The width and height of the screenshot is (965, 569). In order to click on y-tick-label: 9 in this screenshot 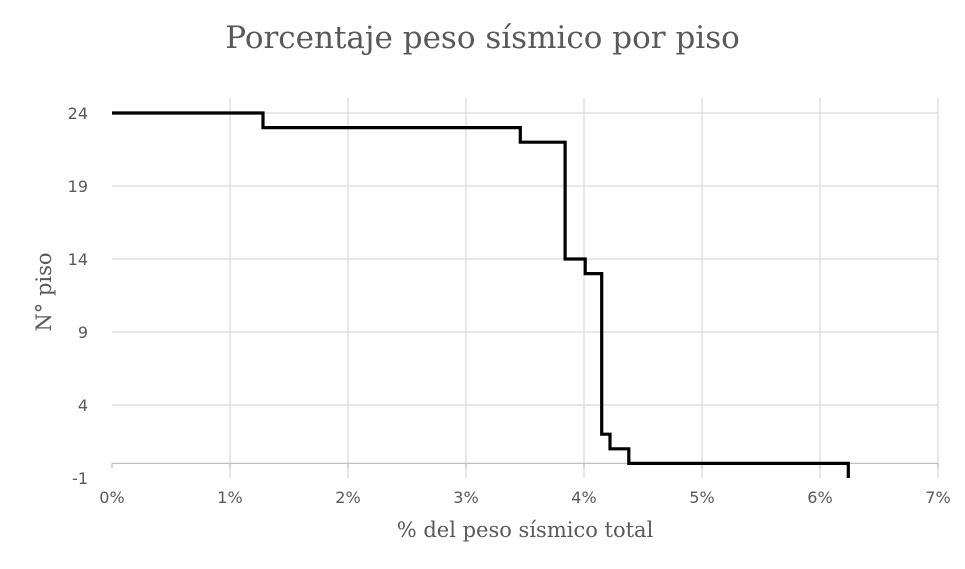, I will do `click(83, 332)`.